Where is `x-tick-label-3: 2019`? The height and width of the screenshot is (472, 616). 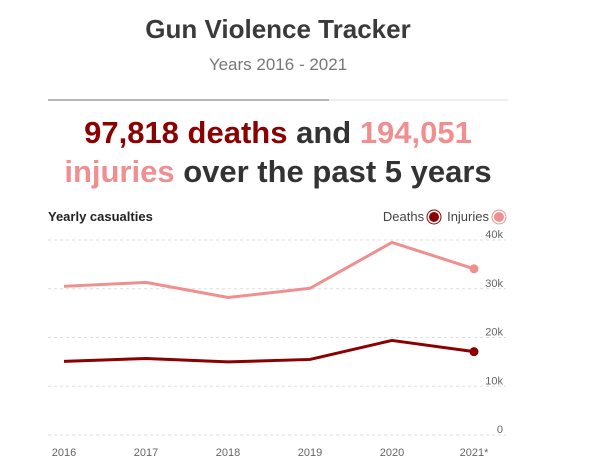
x-tick-label-3: 2019 is located at coordinates (310, 453).